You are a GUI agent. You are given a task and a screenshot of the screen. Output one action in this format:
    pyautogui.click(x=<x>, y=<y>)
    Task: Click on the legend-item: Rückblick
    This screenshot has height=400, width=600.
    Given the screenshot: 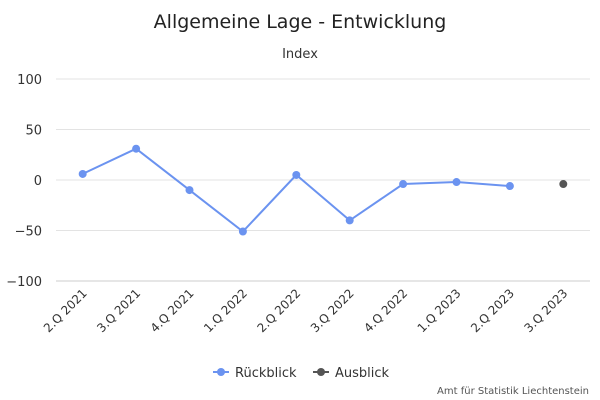 What is the action you would take?
    pyautogui.click(x=255, y=373)
    